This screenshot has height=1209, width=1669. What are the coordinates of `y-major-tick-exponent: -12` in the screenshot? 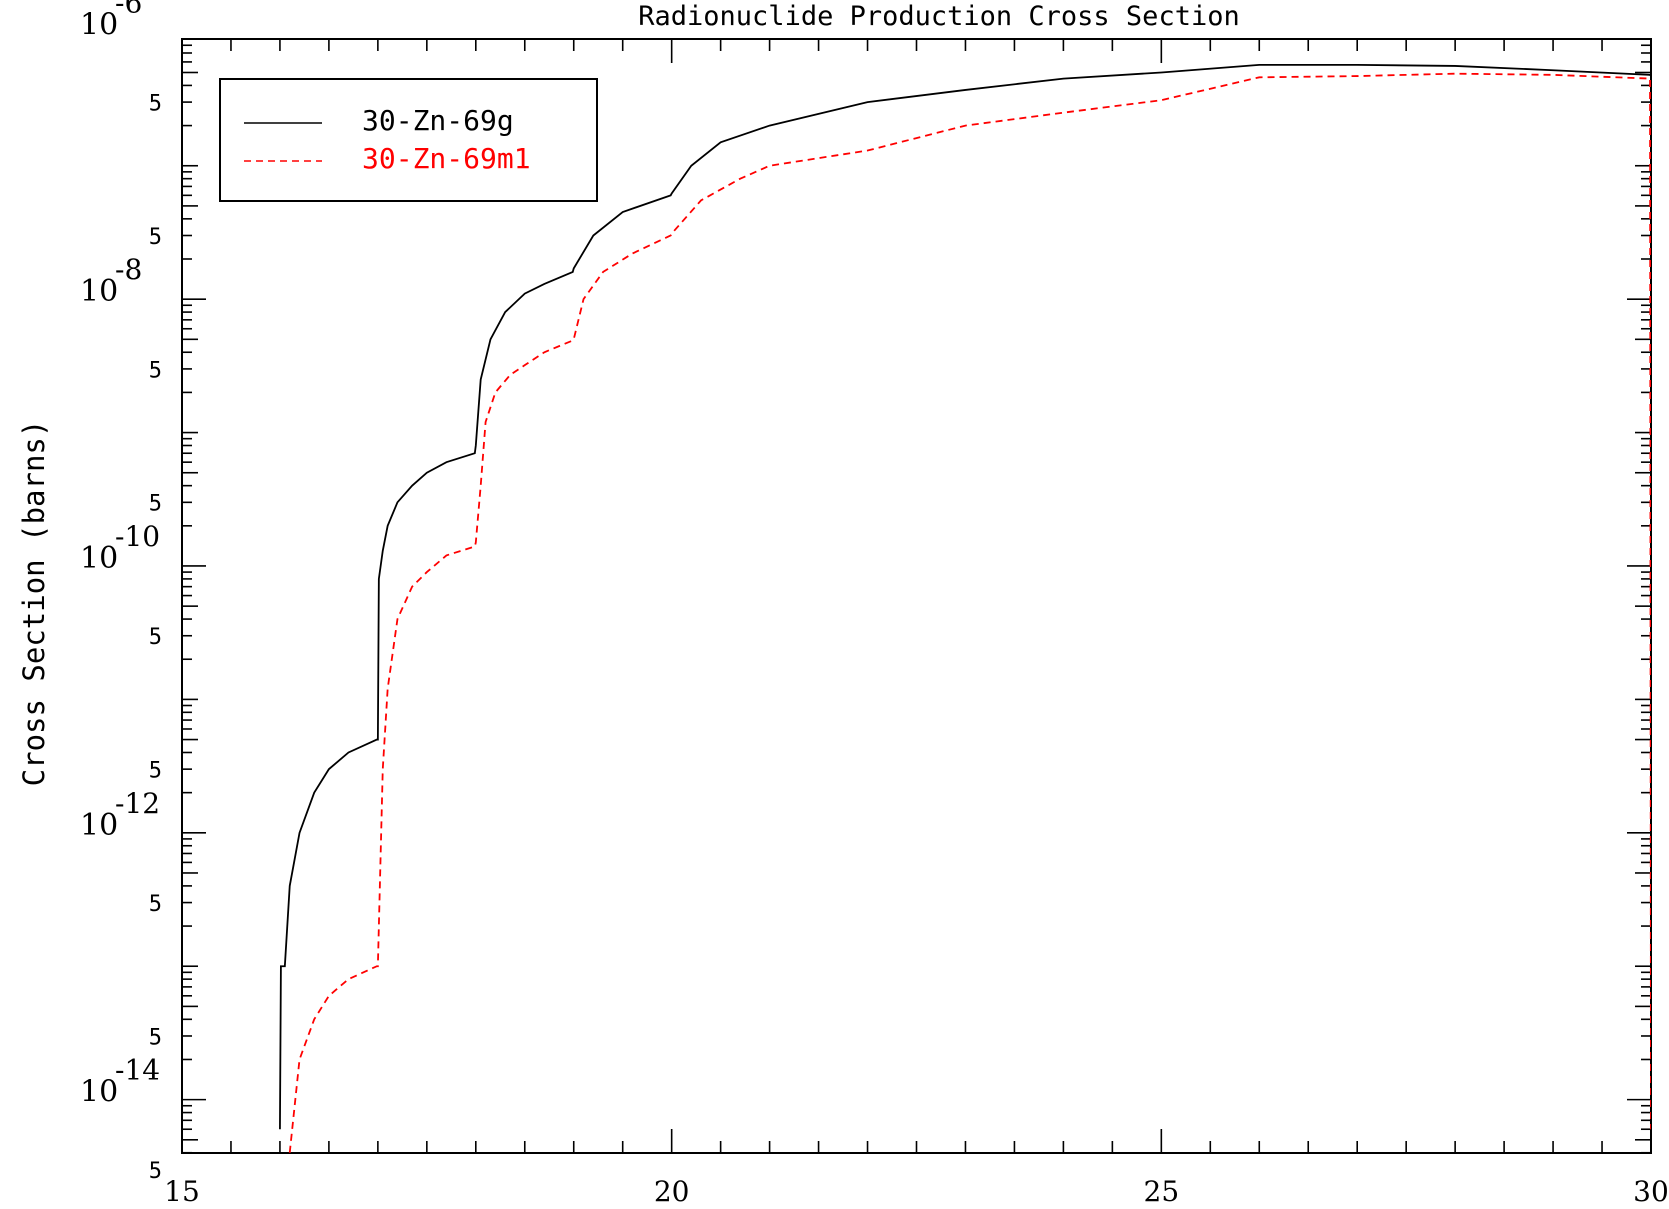 It's located at (137, 803).